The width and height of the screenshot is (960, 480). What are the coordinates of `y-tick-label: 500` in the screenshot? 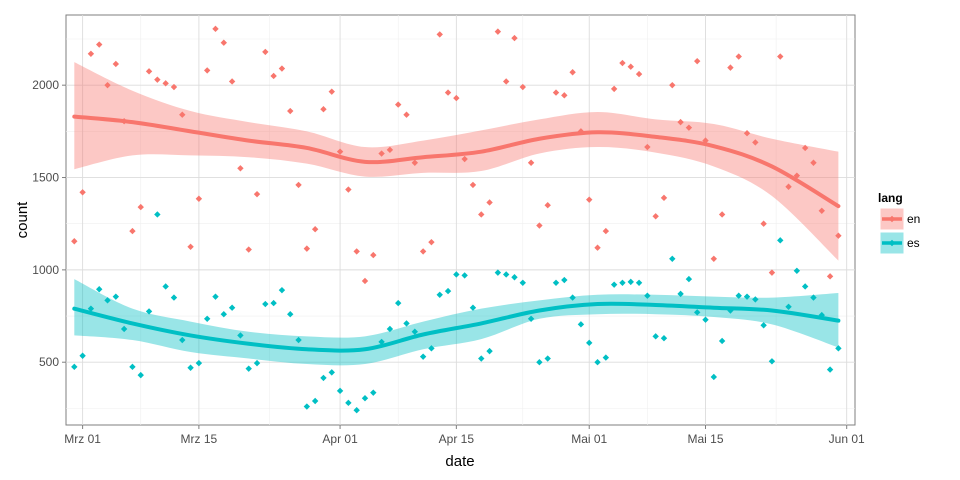 It's located at (49, 362).